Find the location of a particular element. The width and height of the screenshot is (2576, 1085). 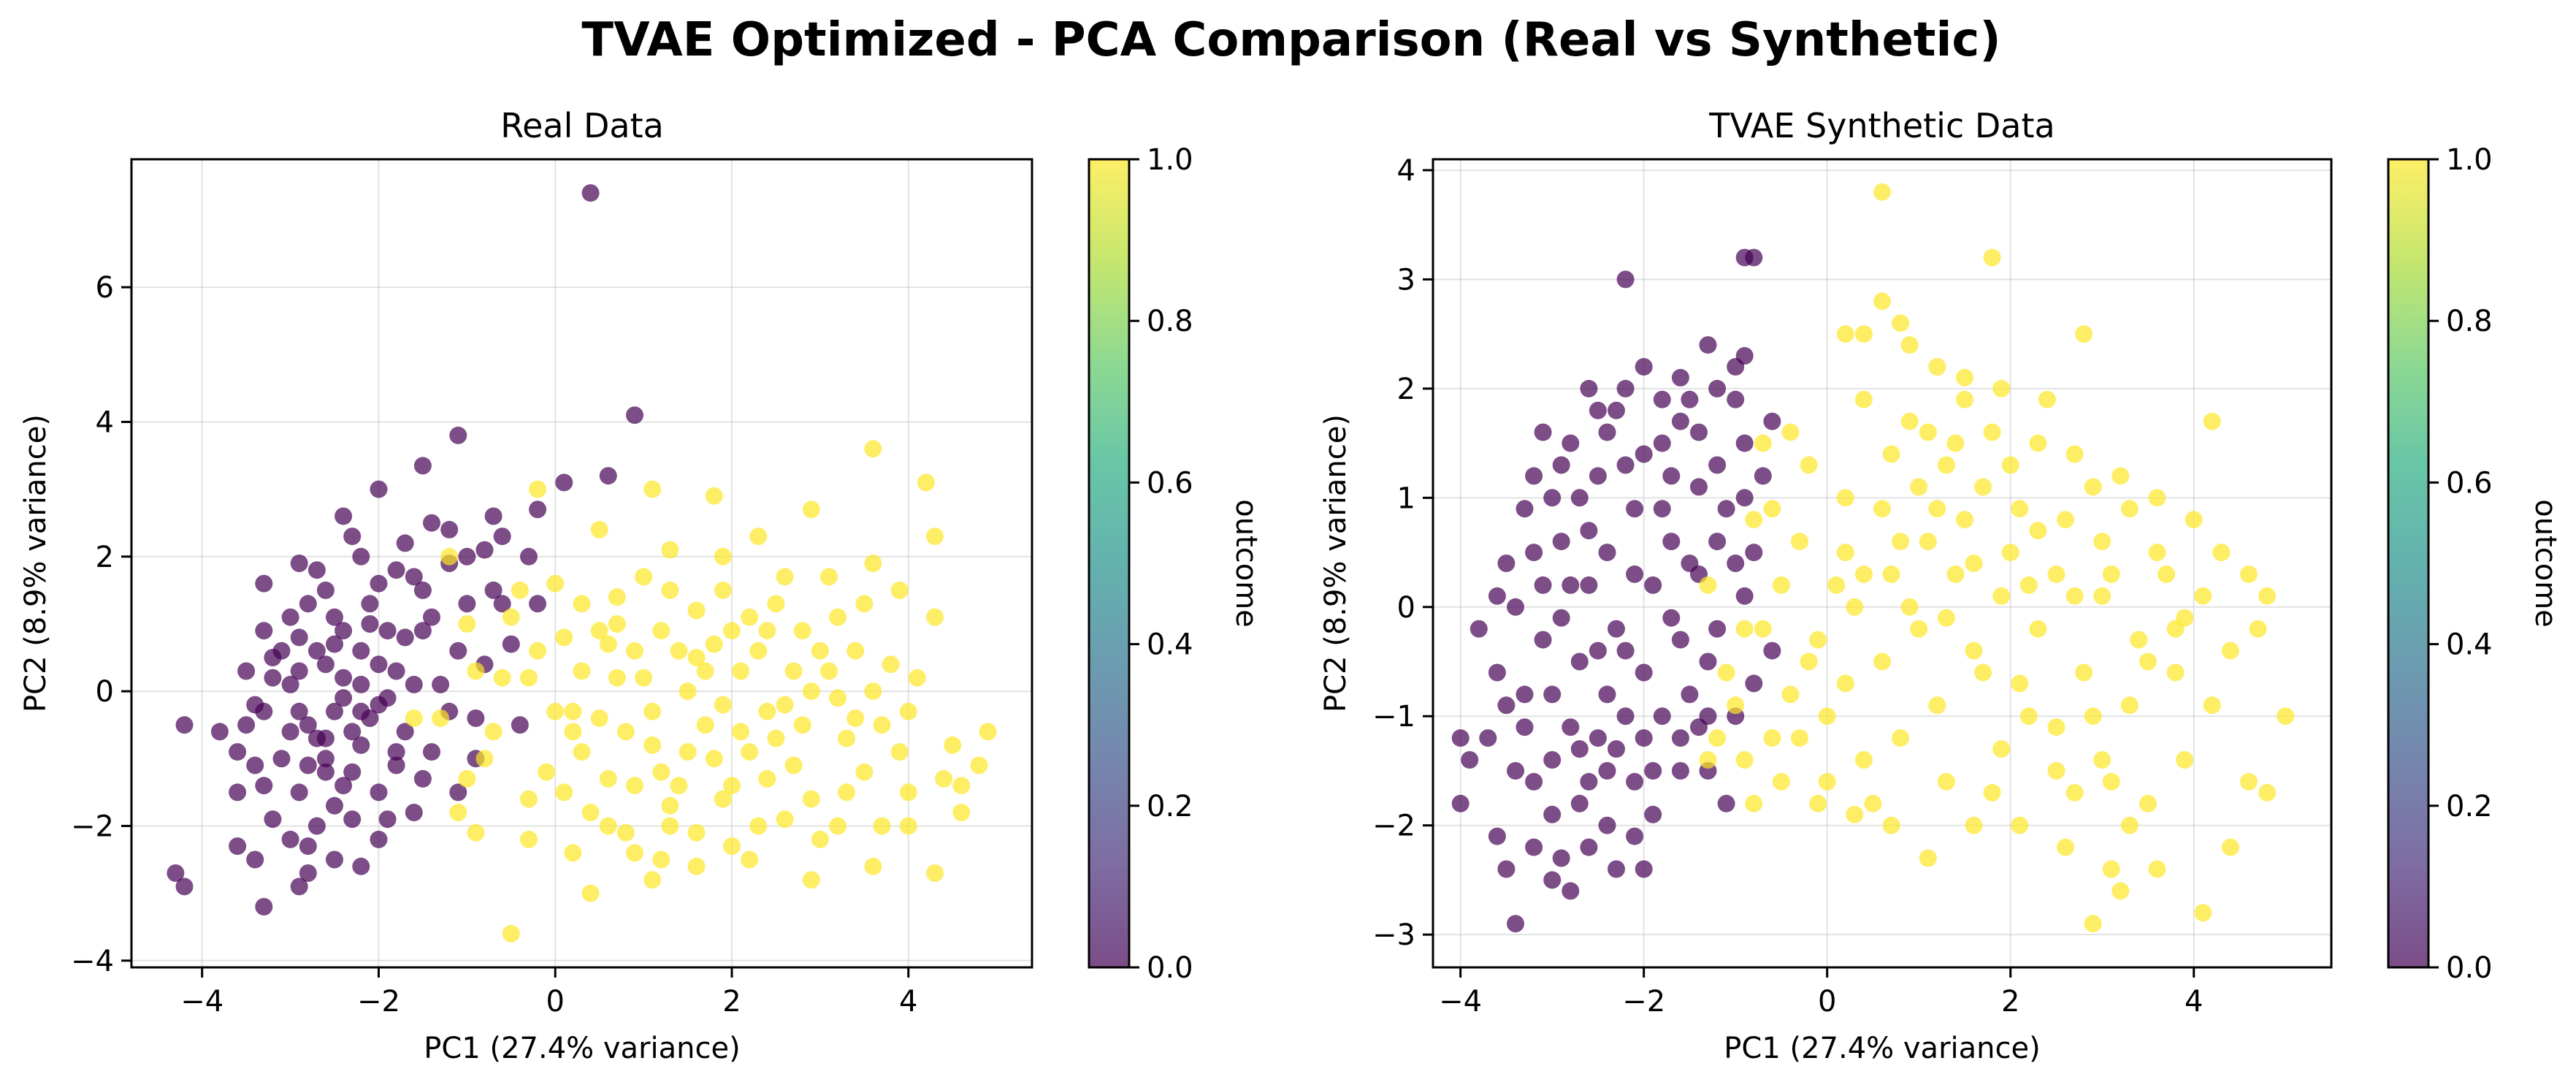

real-data-y-tick-label: 0 is located at coordinates (105, 692).